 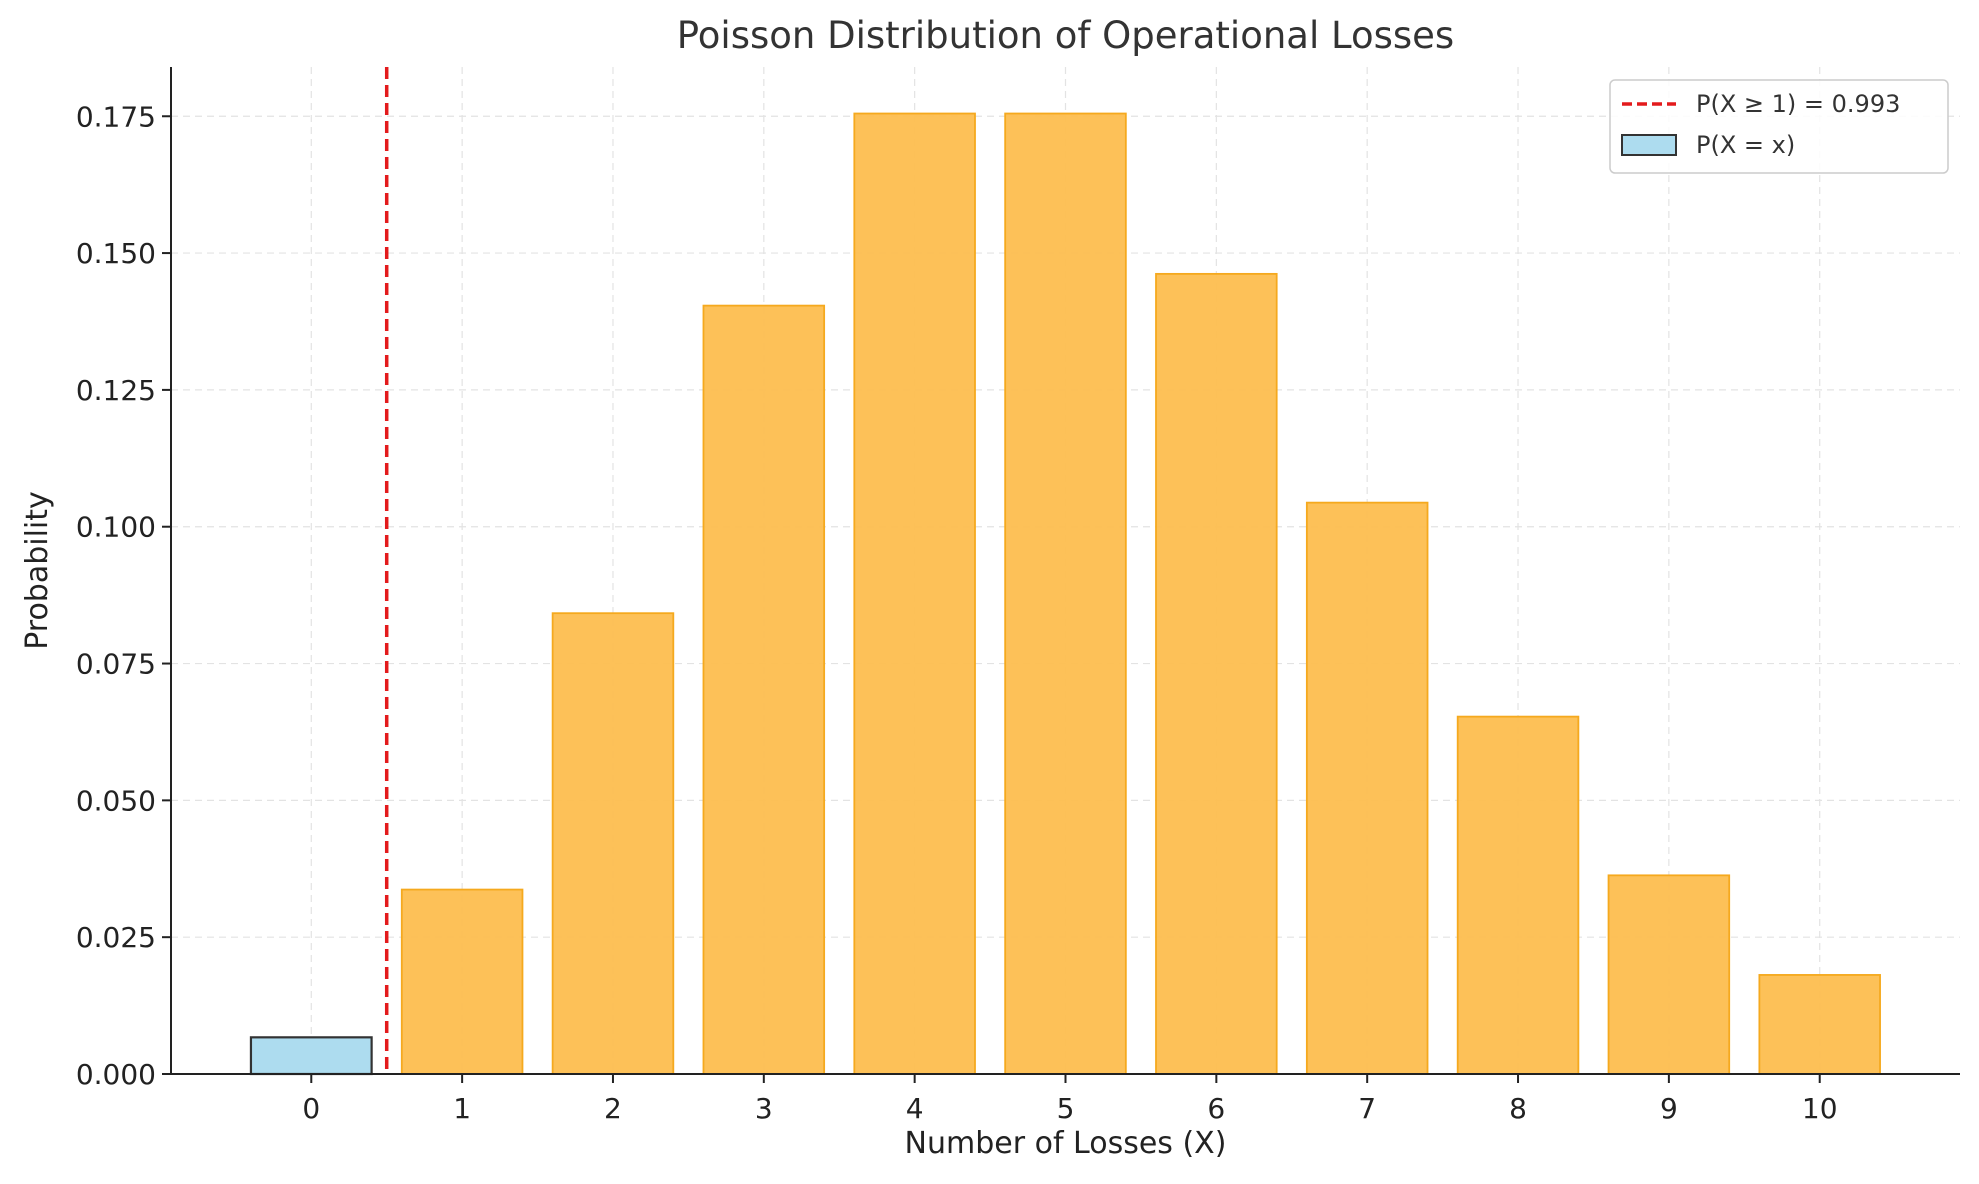 What do you see at coordinates (116, 1074) in the screenshot?
I see `y-tick-label: 0.000` at bounding box center [116, 1074].